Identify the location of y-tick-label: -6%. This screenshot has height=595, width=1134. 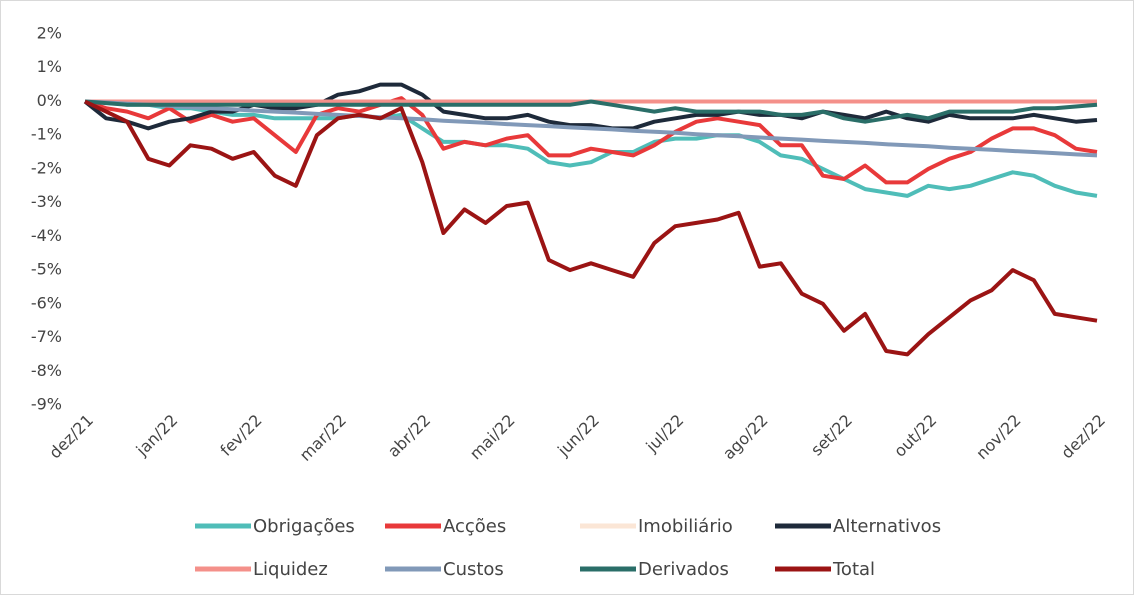
(46, 302).